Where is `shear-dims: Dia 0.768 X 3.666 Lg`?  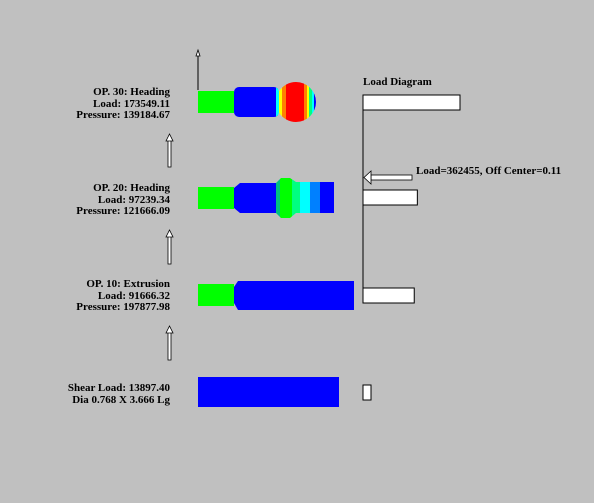
shear-dims: Dia 0.768 X 3.666 Lg is located at coordinates (121, 399).